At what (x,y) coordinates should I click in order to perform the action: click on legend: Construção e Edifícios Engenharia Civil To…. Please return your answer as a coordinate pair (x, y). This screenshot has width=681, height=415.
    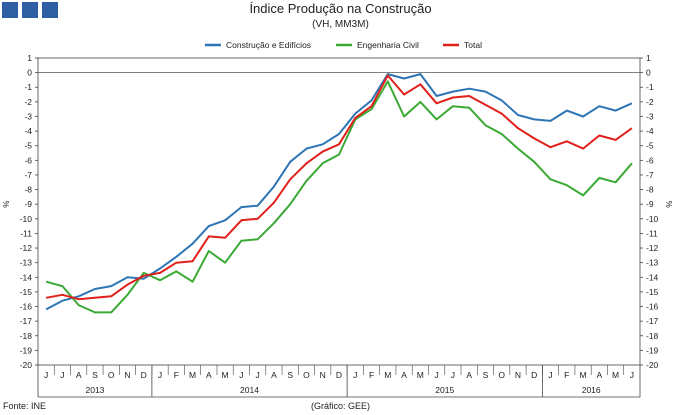
    Looking at the image, I should click on (343, 45).